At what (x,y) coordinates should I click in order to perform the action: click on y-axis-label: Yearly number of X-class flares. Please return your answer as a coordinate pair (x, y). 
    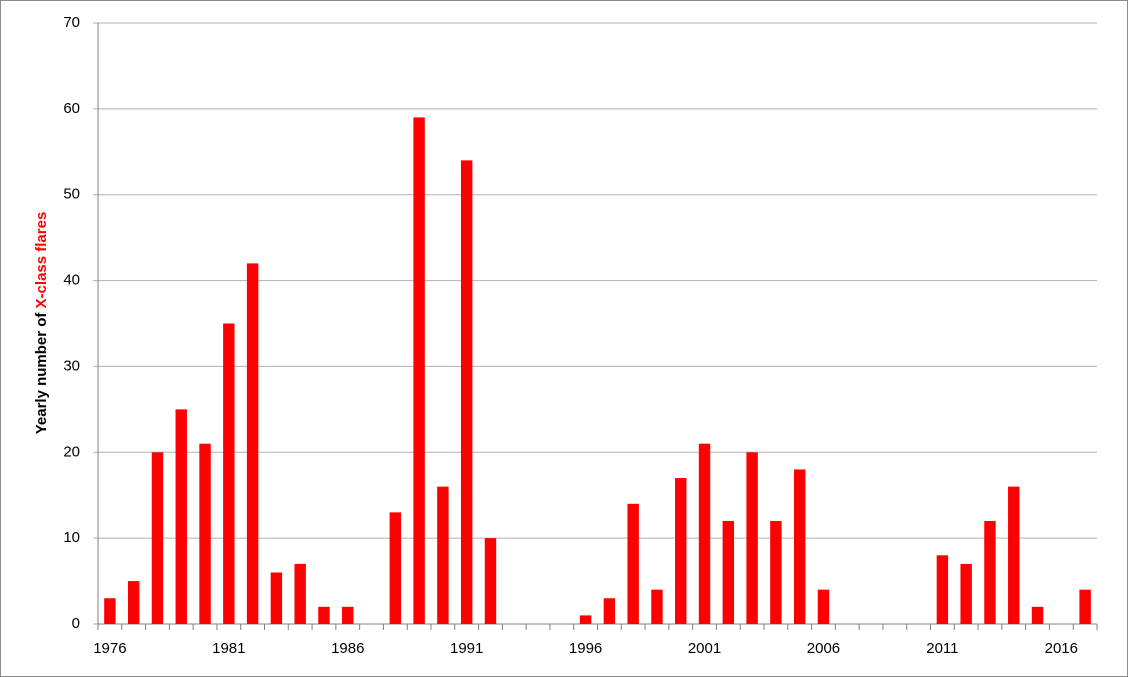
    Looking at the image, I should click on (41, 323).